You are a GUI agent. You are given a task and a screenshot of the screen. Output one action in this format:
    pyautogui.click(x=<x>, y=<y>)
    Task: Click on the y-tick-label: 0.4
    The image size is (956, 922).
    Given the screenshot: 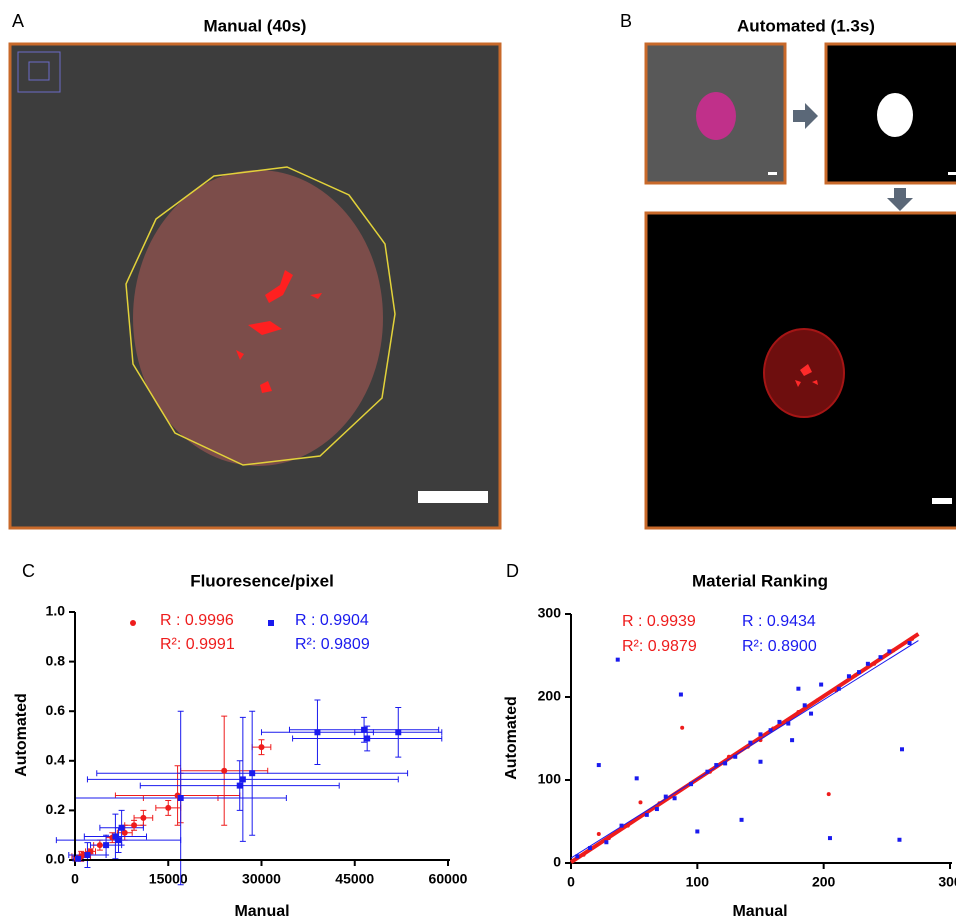 What is the action you would take?
    pyautogui.click(x=56, y=760)
    